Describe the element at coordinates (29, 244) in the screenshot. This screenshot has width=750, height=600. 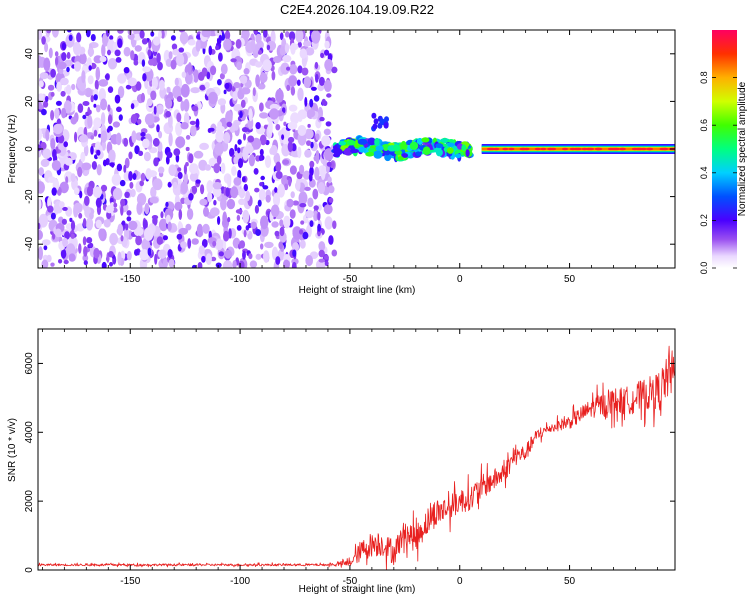
I see `spectrogram-ytick-label: -40` at that location.